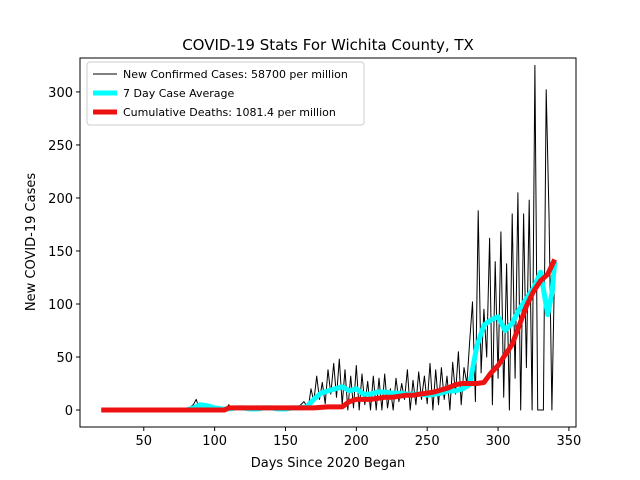  What do you see at coordinates (179, 93) in the screenshot?
I see `legend-label-average: 7 Day Case Average` at bounding box center [179, 93].